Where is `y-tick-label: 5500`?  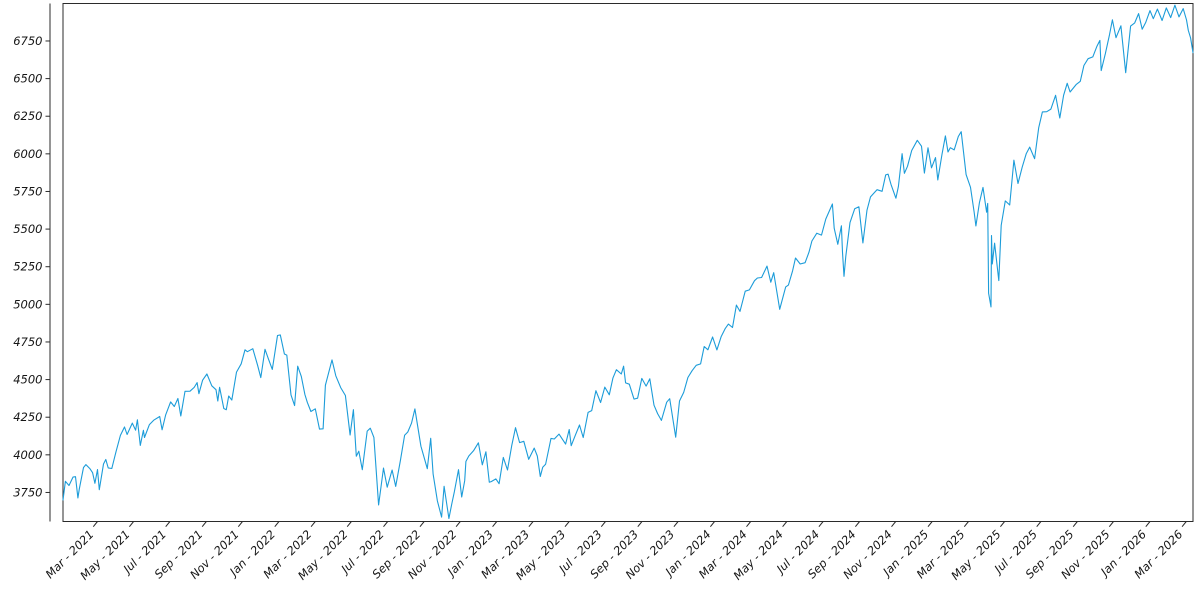 y-tick-label: 5500 is located at coordinates (27, 229).